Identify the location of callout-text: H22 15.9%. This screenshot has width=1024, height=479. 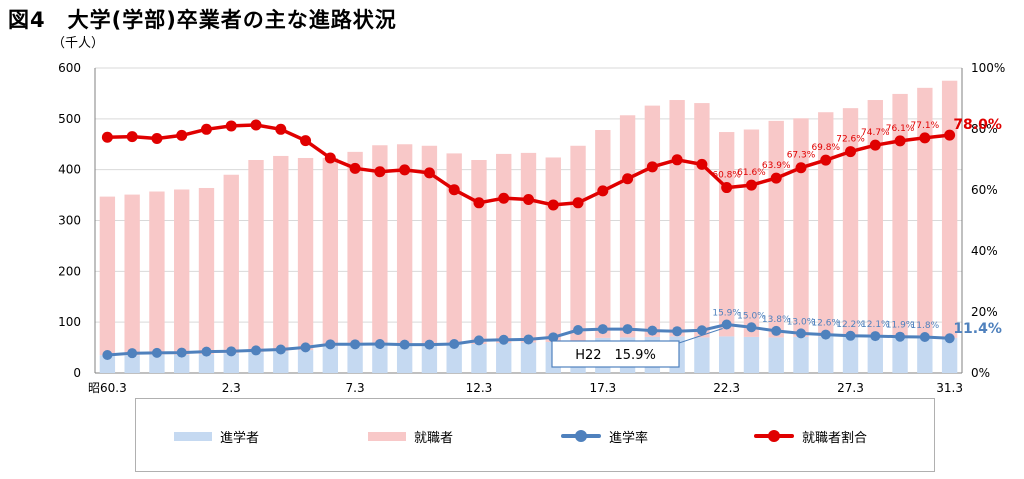
(615, 355).